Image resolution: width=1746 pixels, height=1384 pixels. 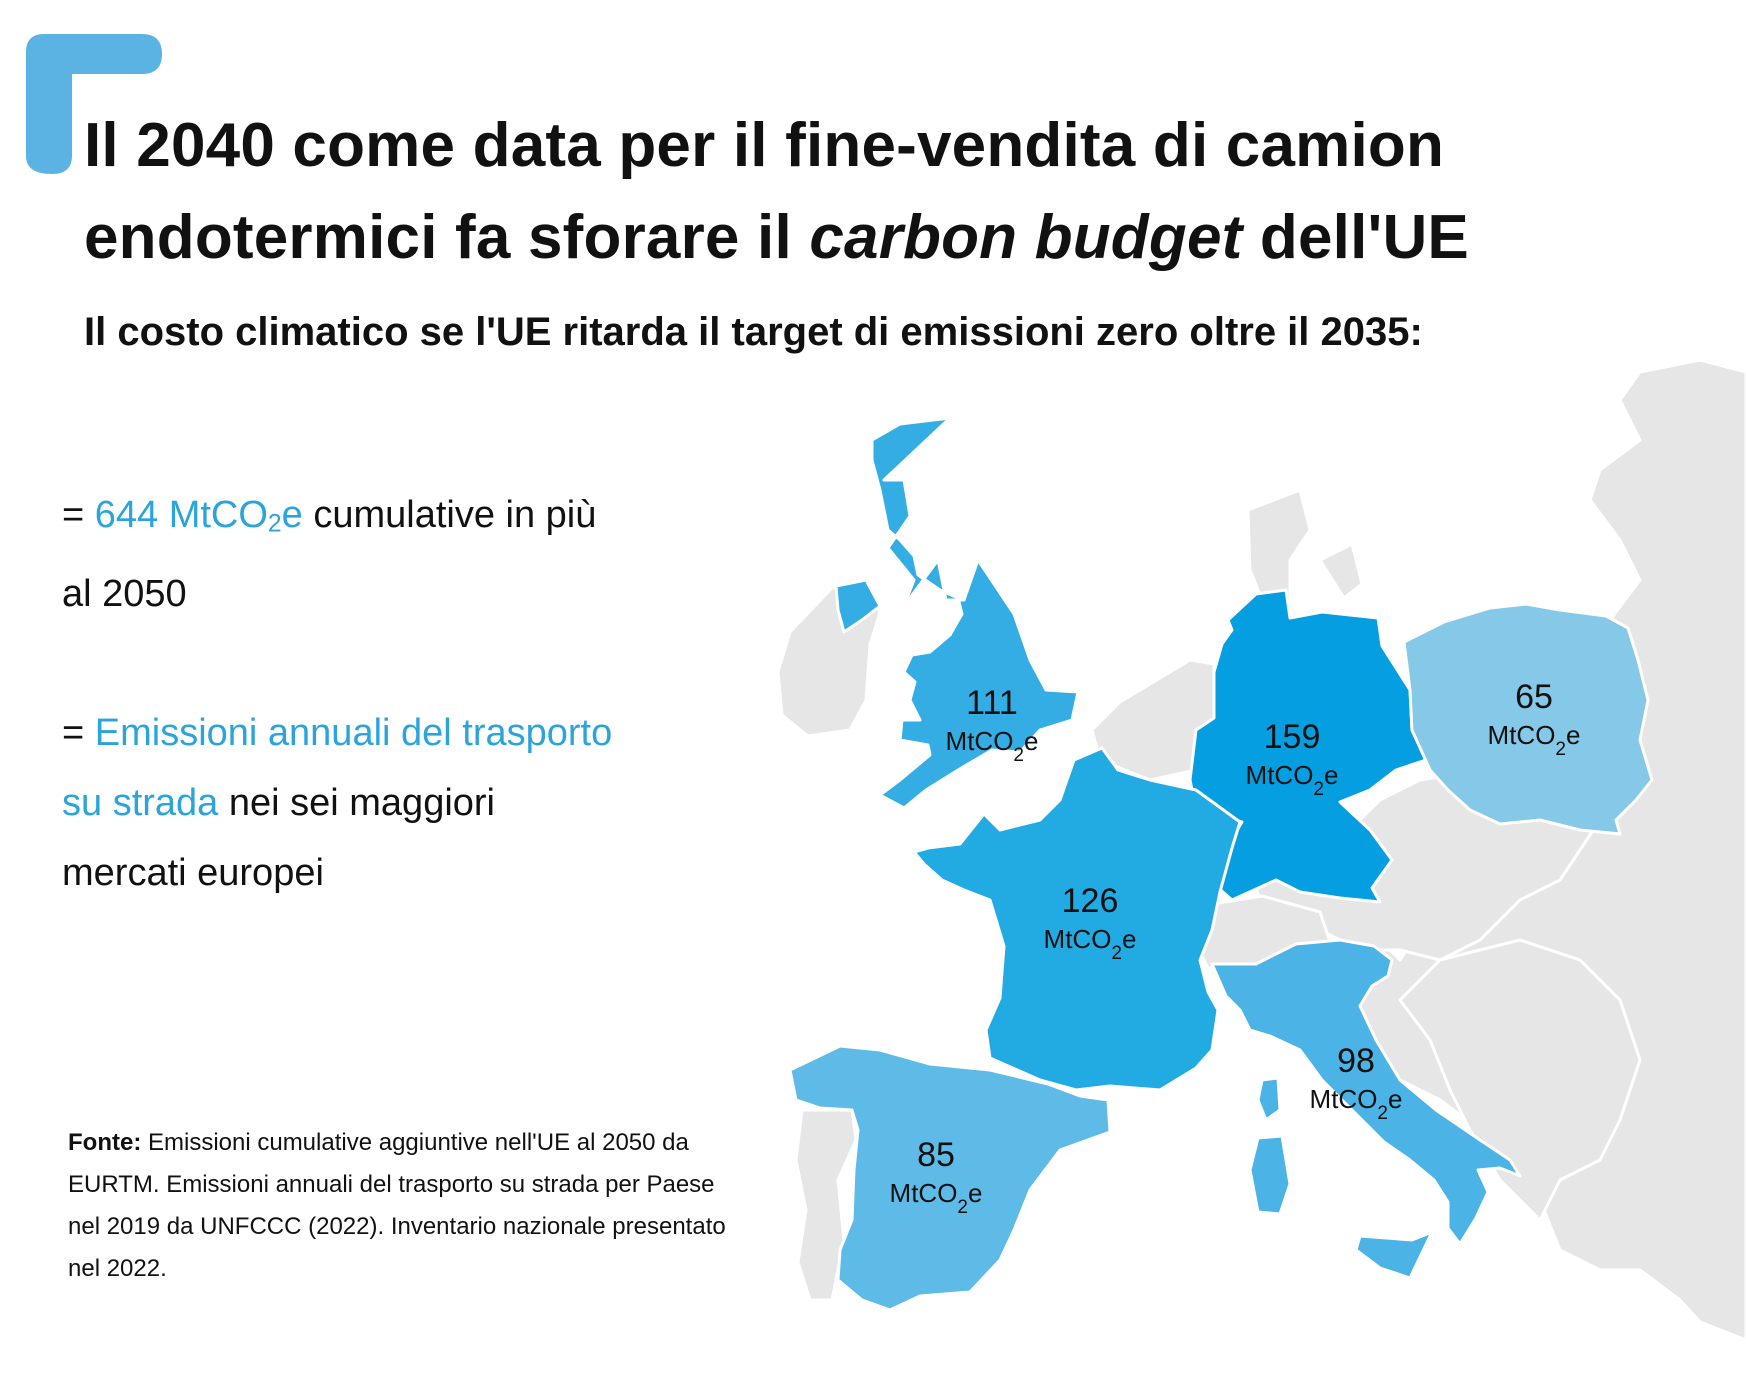 I want to click on country-denmark, so click(x=1279, y=545).